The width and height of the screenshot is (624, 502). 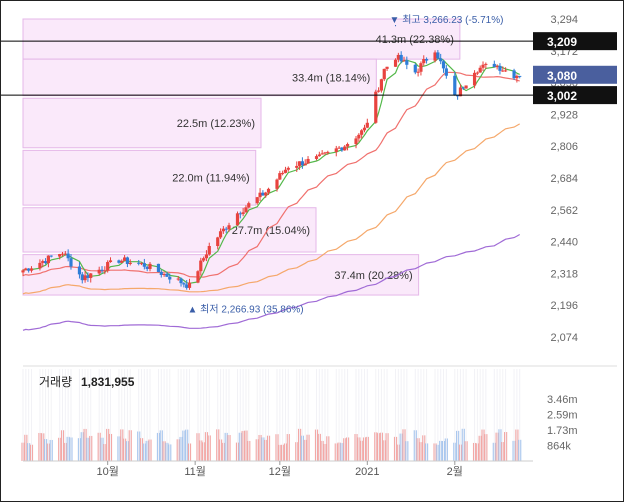 I want to click on volume-tick-label: 3.46m, so click(x=562, y=400).